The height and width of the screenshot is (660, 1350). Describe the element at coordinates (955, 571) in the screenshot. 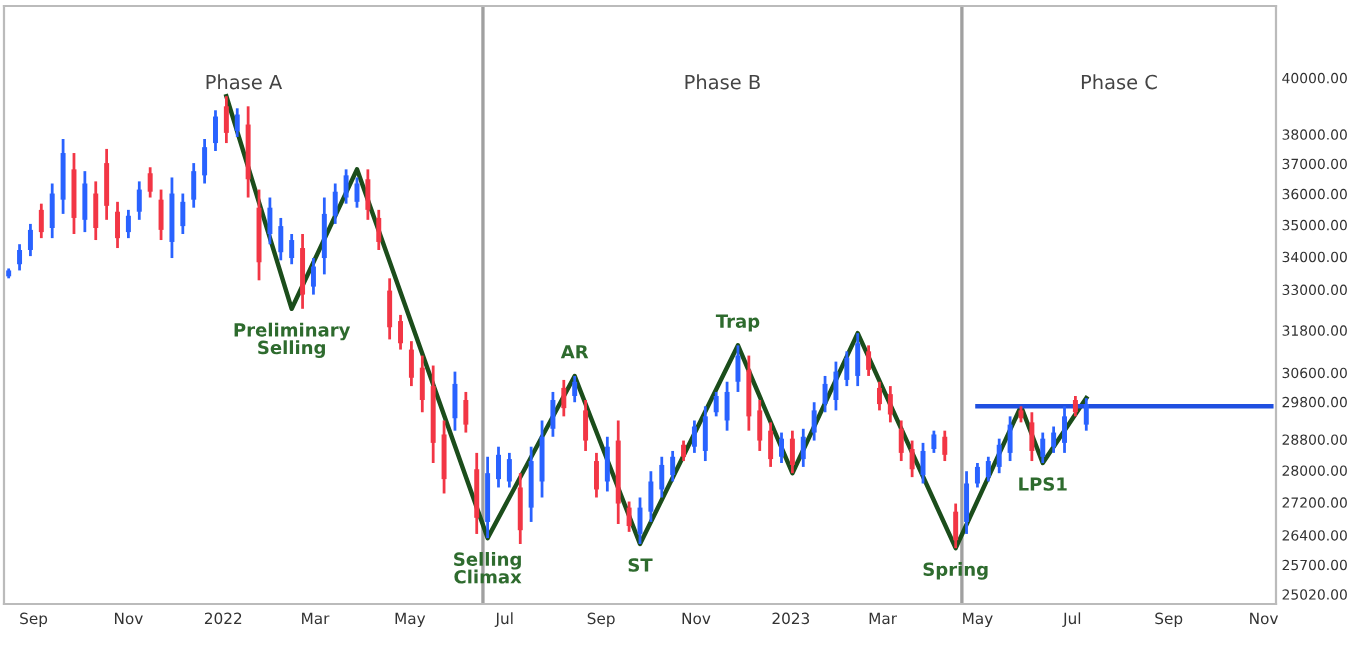

I see `annotation: Spring` at that location.